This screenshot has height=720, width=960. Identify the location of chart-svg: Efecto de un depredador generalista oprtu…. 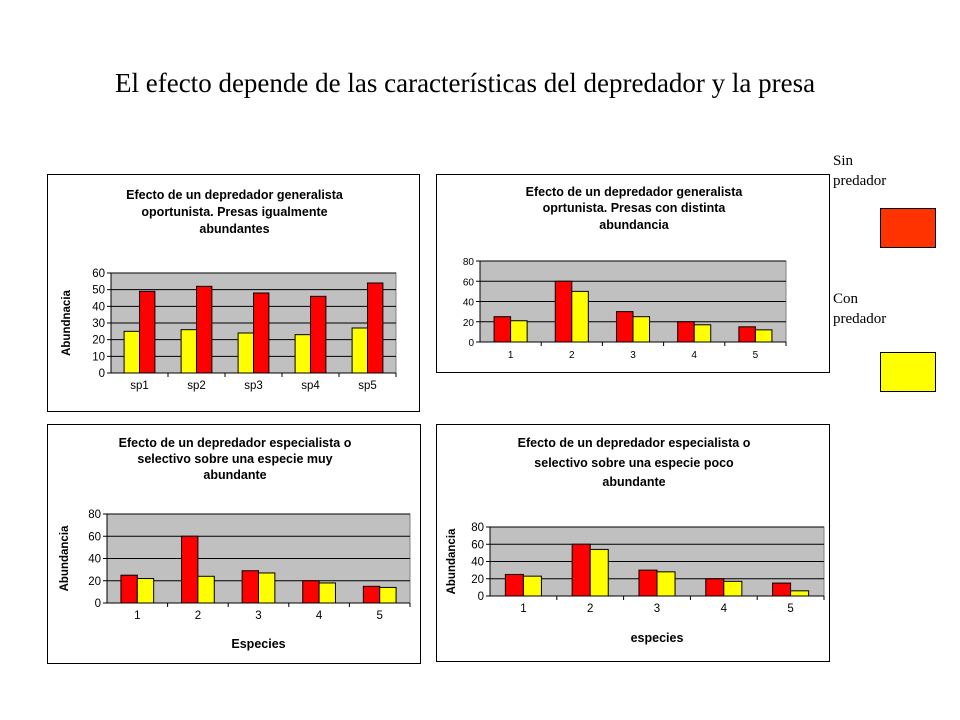
(625, 273).